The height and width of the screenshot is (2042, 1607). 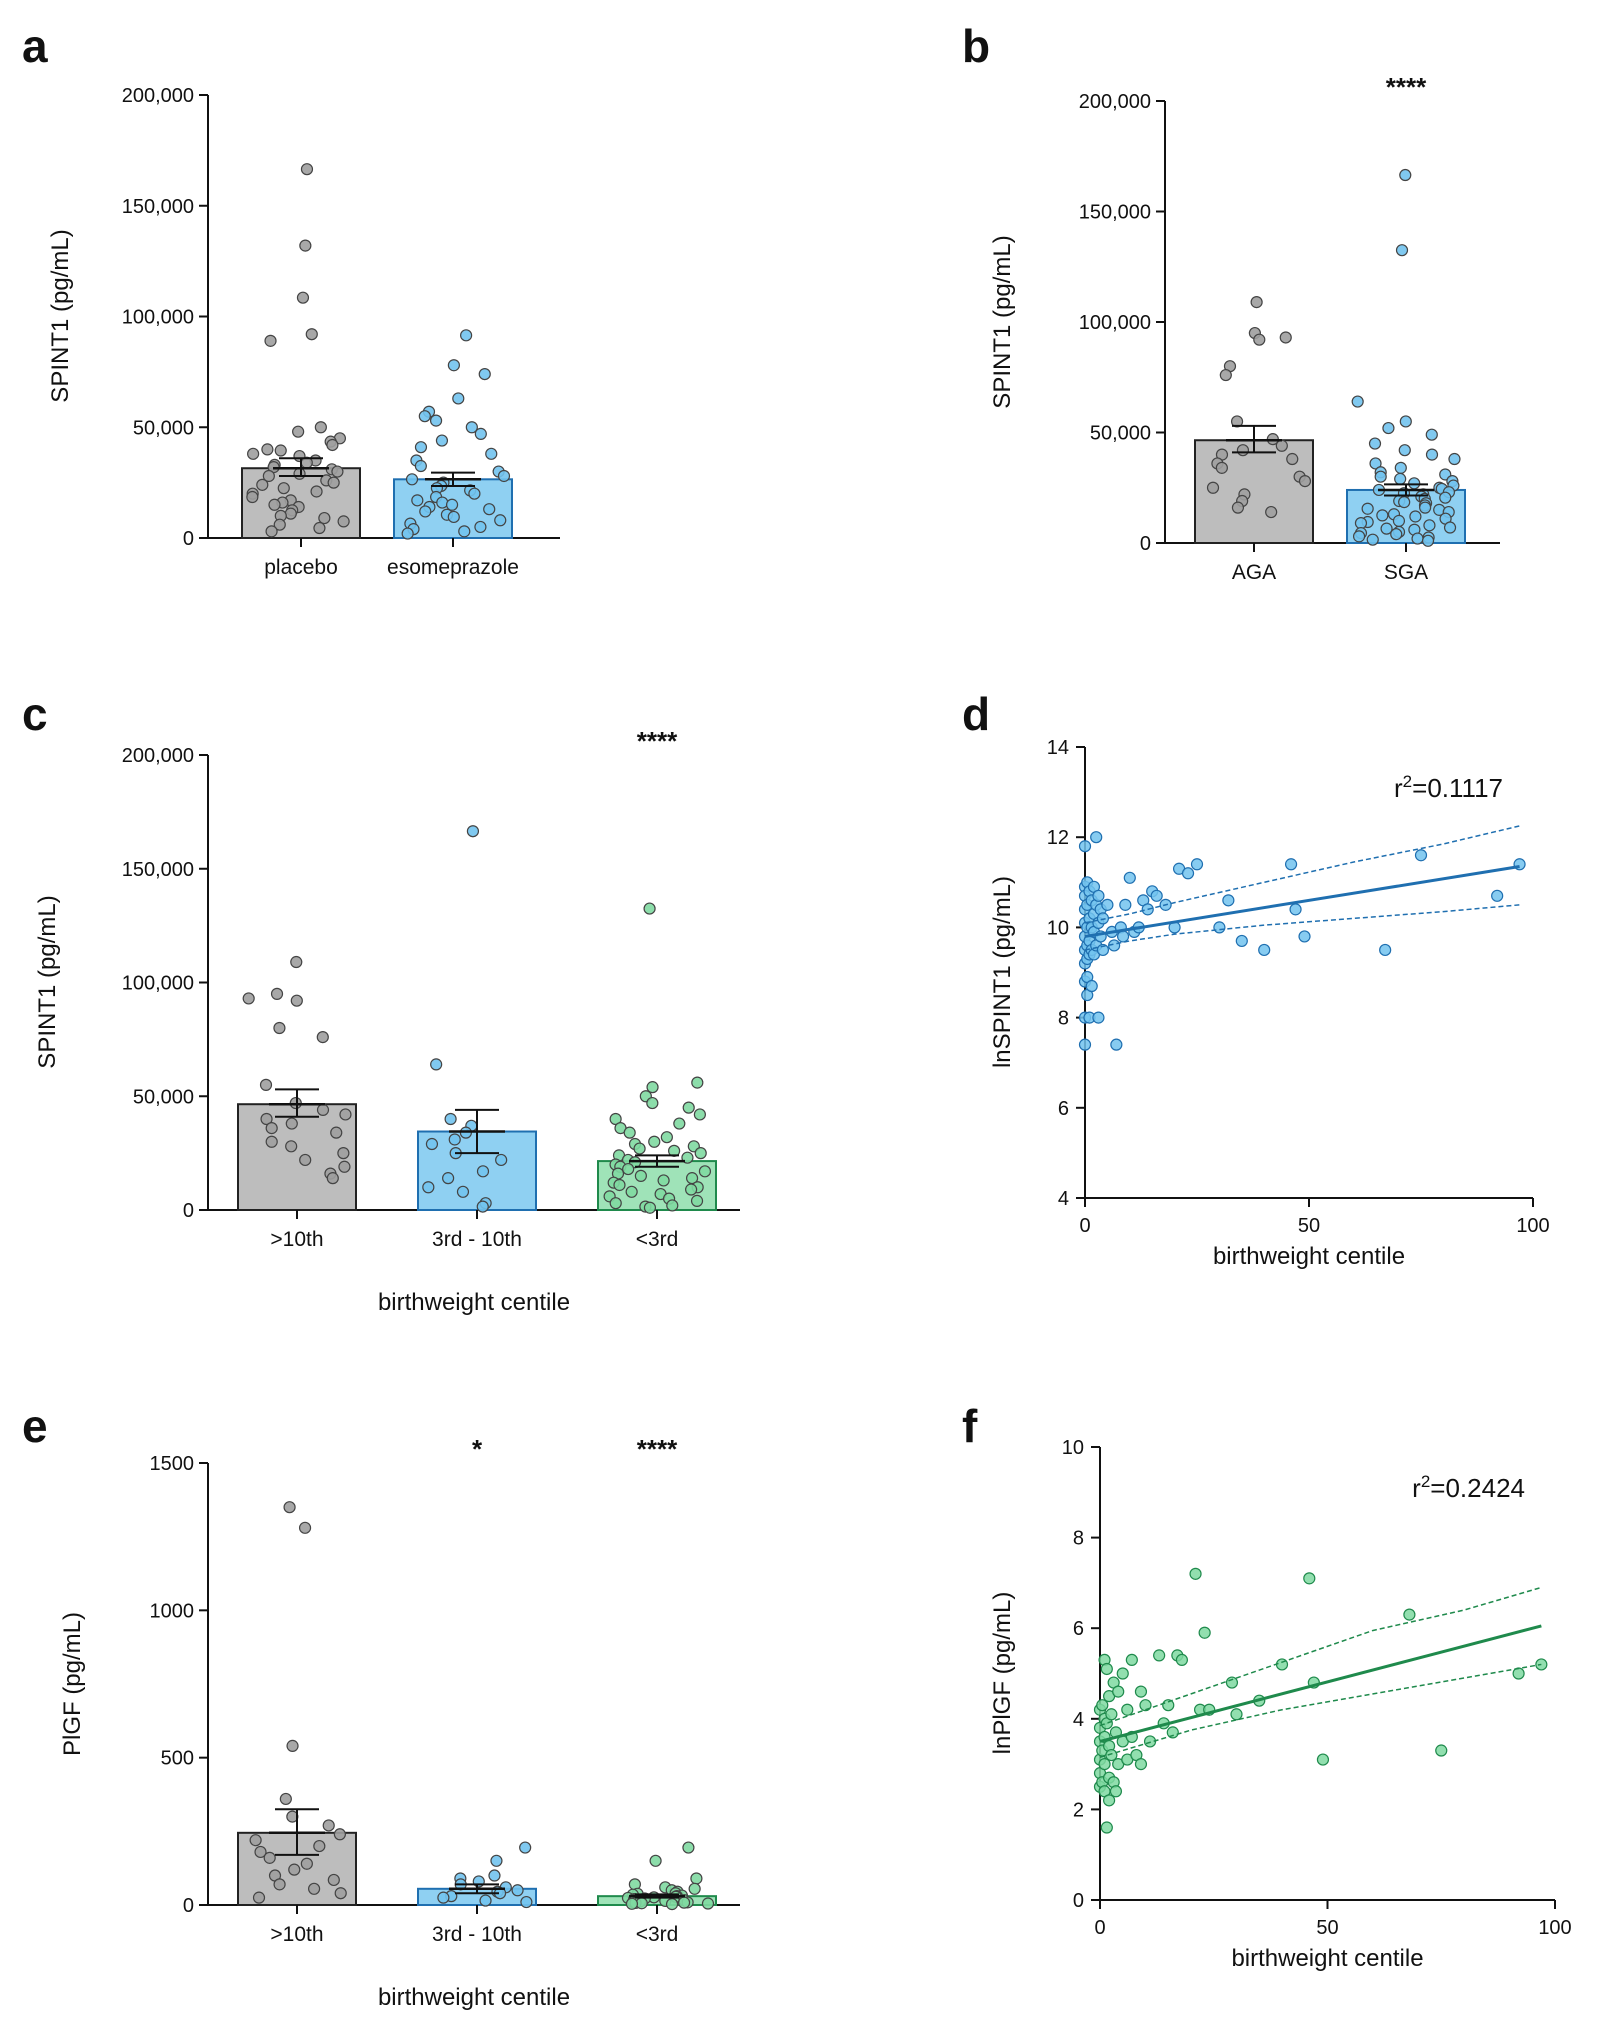 What do you see at coordinates (1002, 1673) in the screenshot?
I see `y-axis-title: lnPlGF (pg/mL)` at bounding box center [1002, 1673].